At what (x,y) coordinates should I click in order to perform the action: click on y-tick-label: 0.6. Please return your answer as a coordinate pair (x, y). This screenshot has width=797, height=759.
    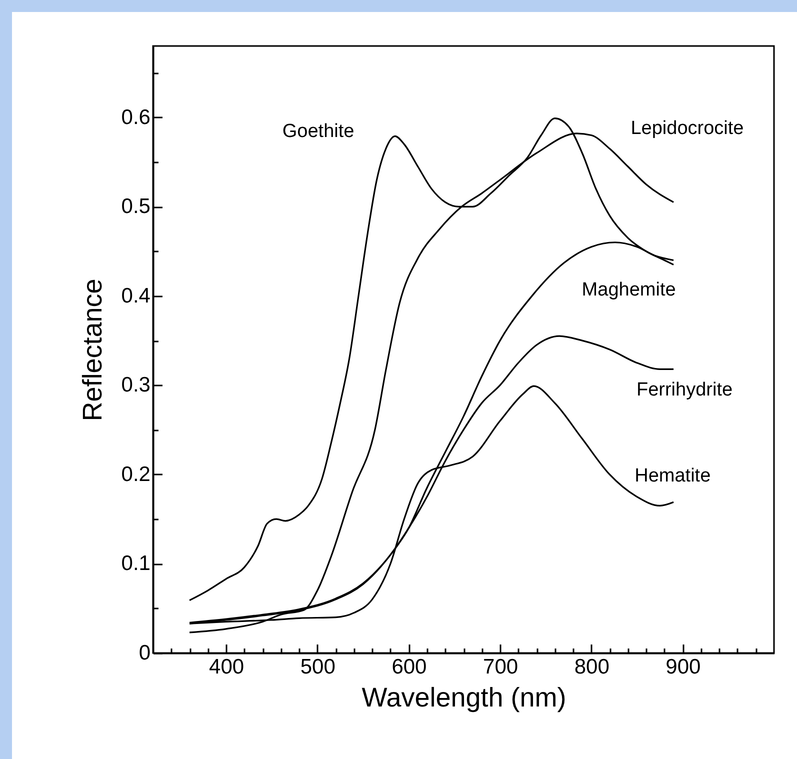
    Looking at the image, I should click on (135, 117).